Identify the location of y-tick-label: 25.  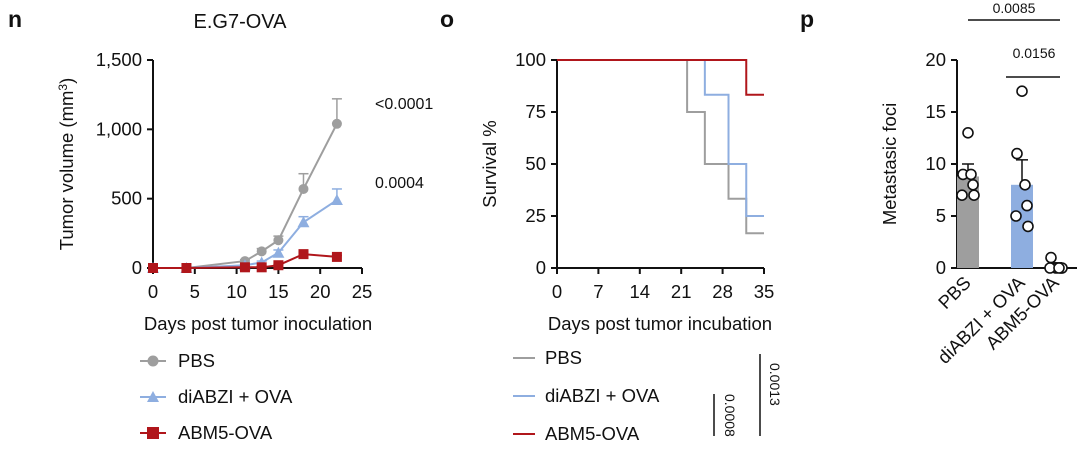
(535, 215).